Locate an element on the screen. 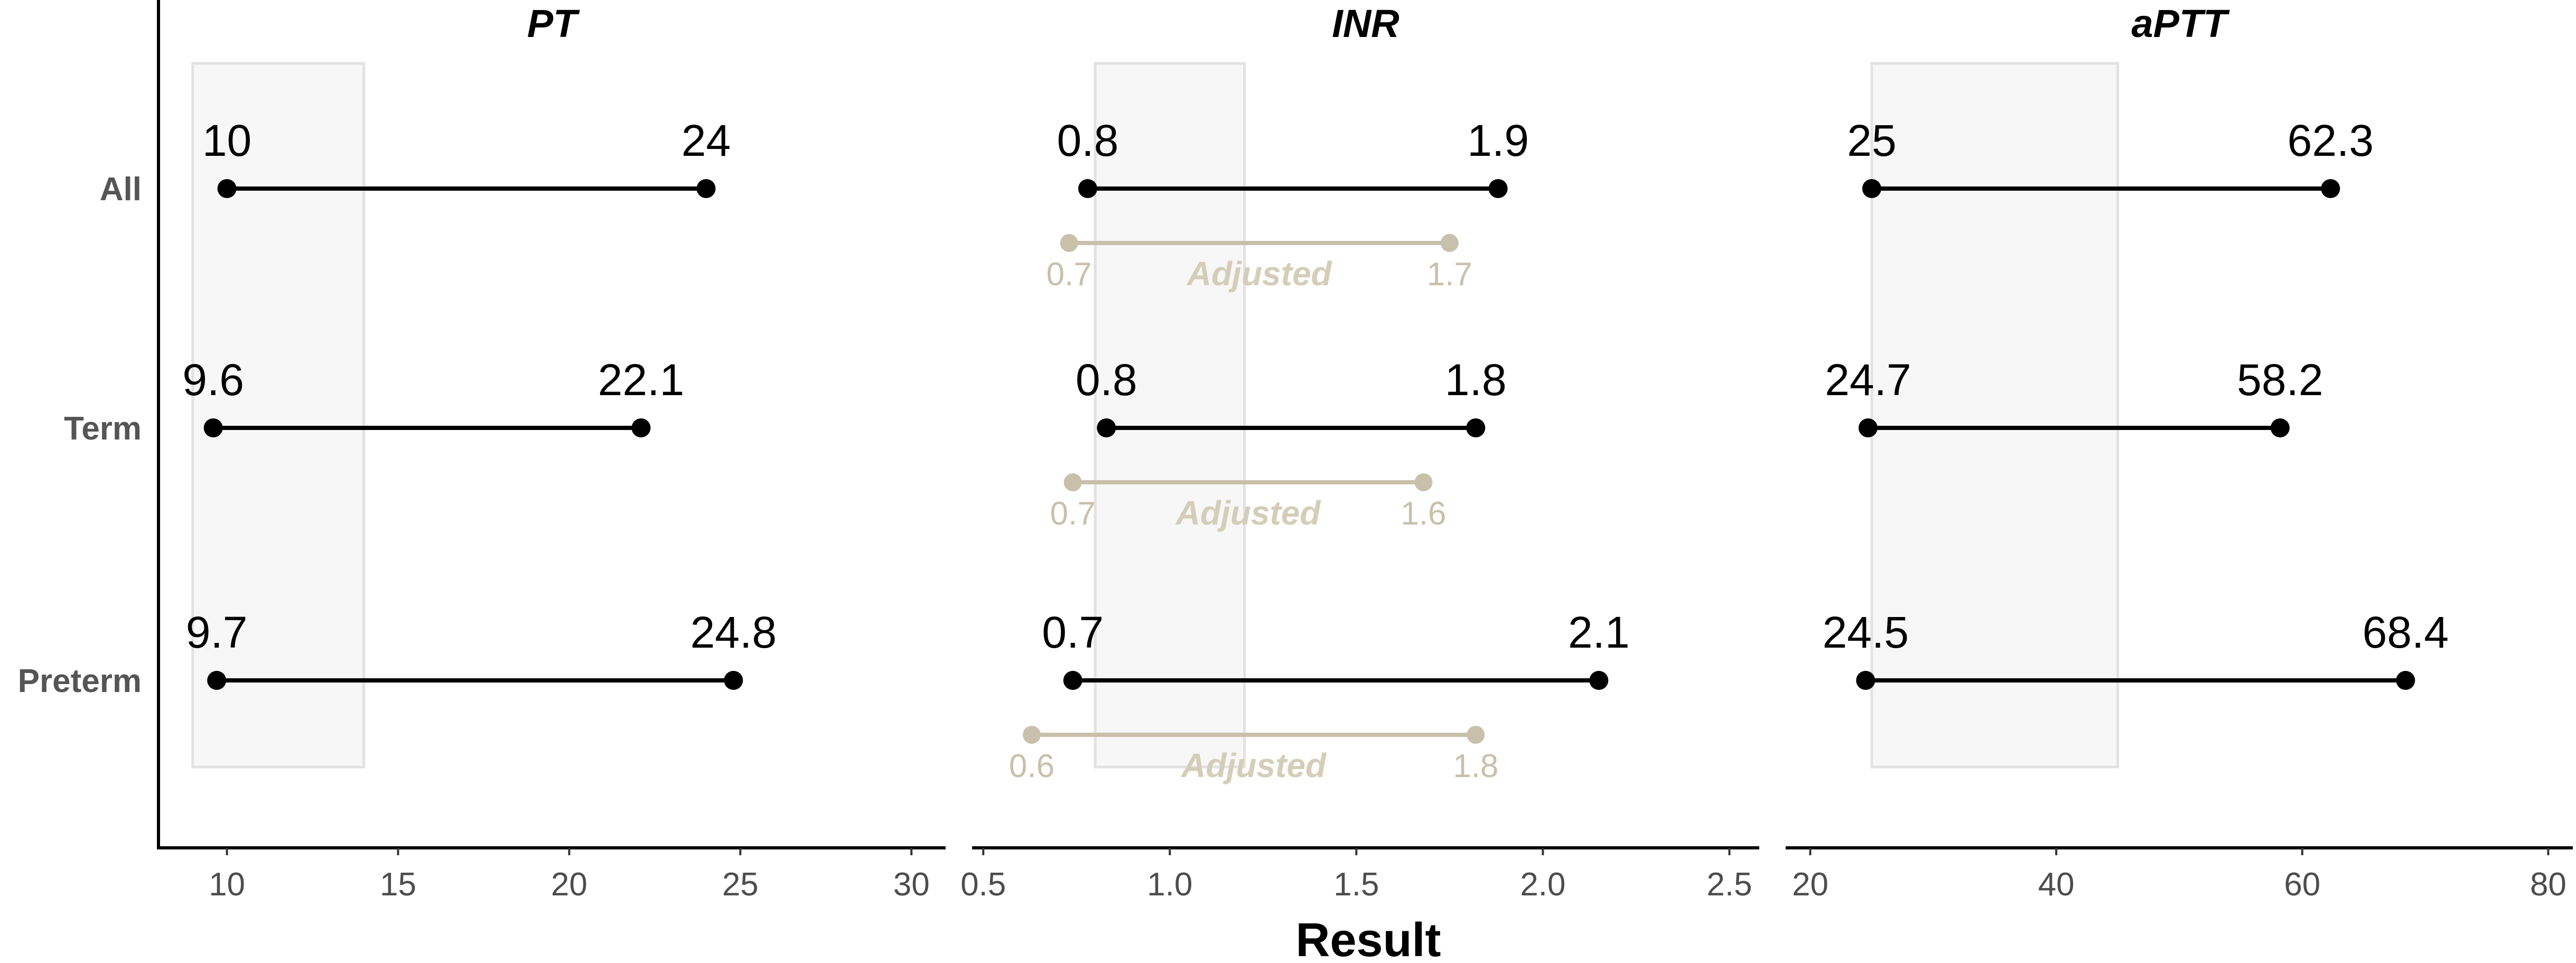  reference-band-pt is located at coordinates (278, 415).